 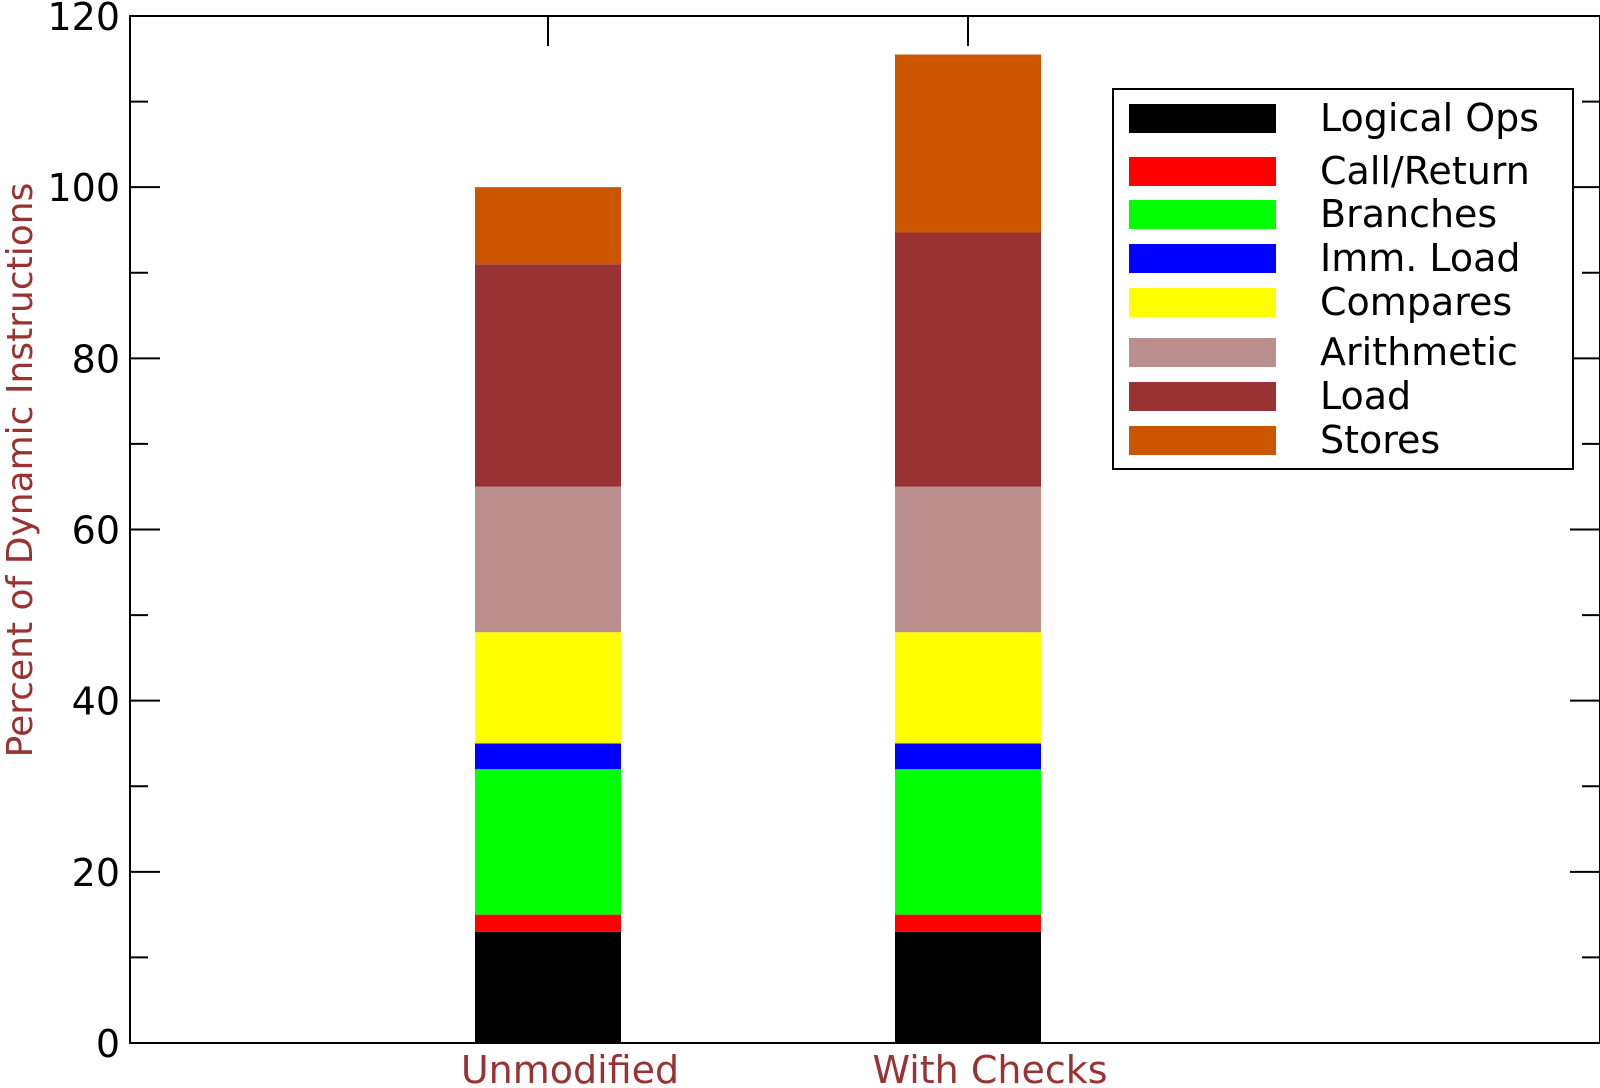 What do you see at coordinates (1416, 302) in the screenshot?
I see `legend-label: Compares` at bounding box center [1416, 302].